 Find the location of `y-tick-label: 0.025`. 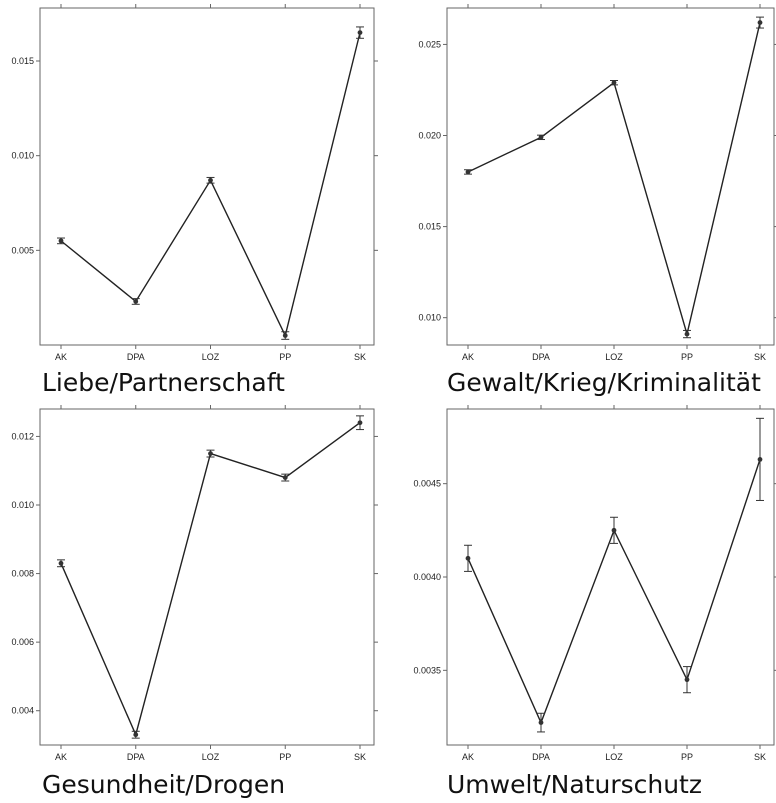

y-tick-label: 0.025 is located at coordinates (429, 44).